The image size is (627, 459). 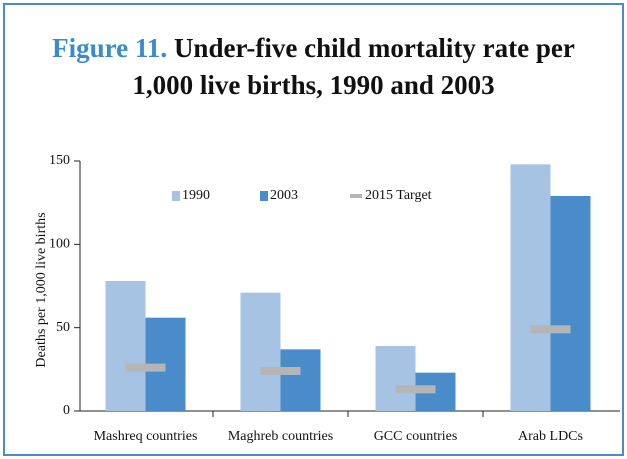 What do you see at coordinates (280, 436) in the screenshot?
I see `x-tick-label: Maghreb countries` at bounding box center [280, 436].